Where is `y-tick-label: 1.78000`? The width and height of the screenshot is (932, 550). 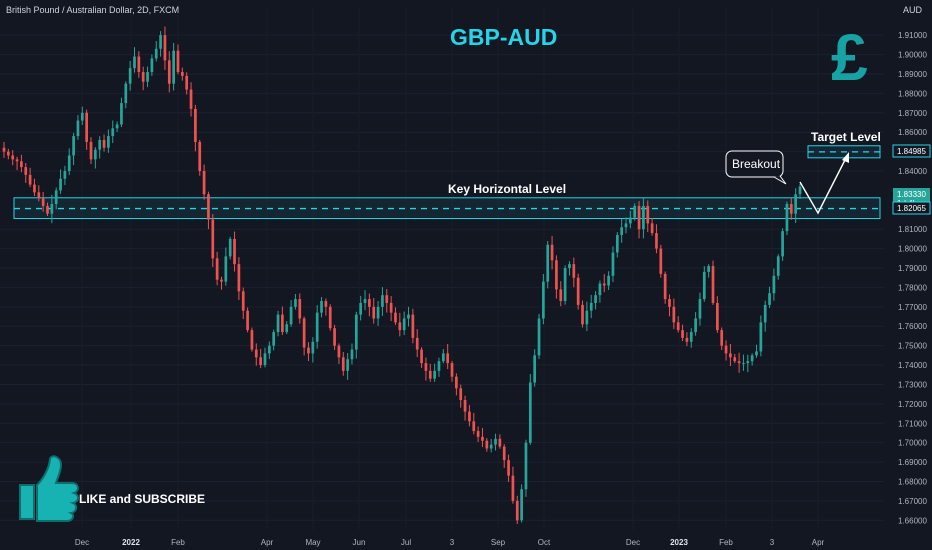 y-tick-label: 1.78000 is located at coordinates (912, 287).